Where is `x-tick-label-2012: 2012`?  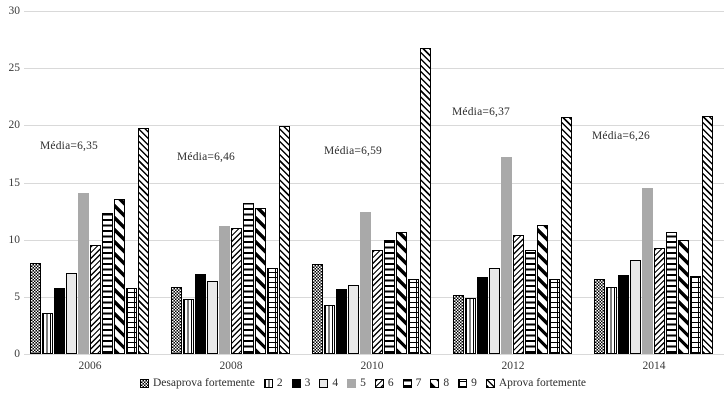 x-tick-label-2012: 2012 is located at coordinates (513, 366).